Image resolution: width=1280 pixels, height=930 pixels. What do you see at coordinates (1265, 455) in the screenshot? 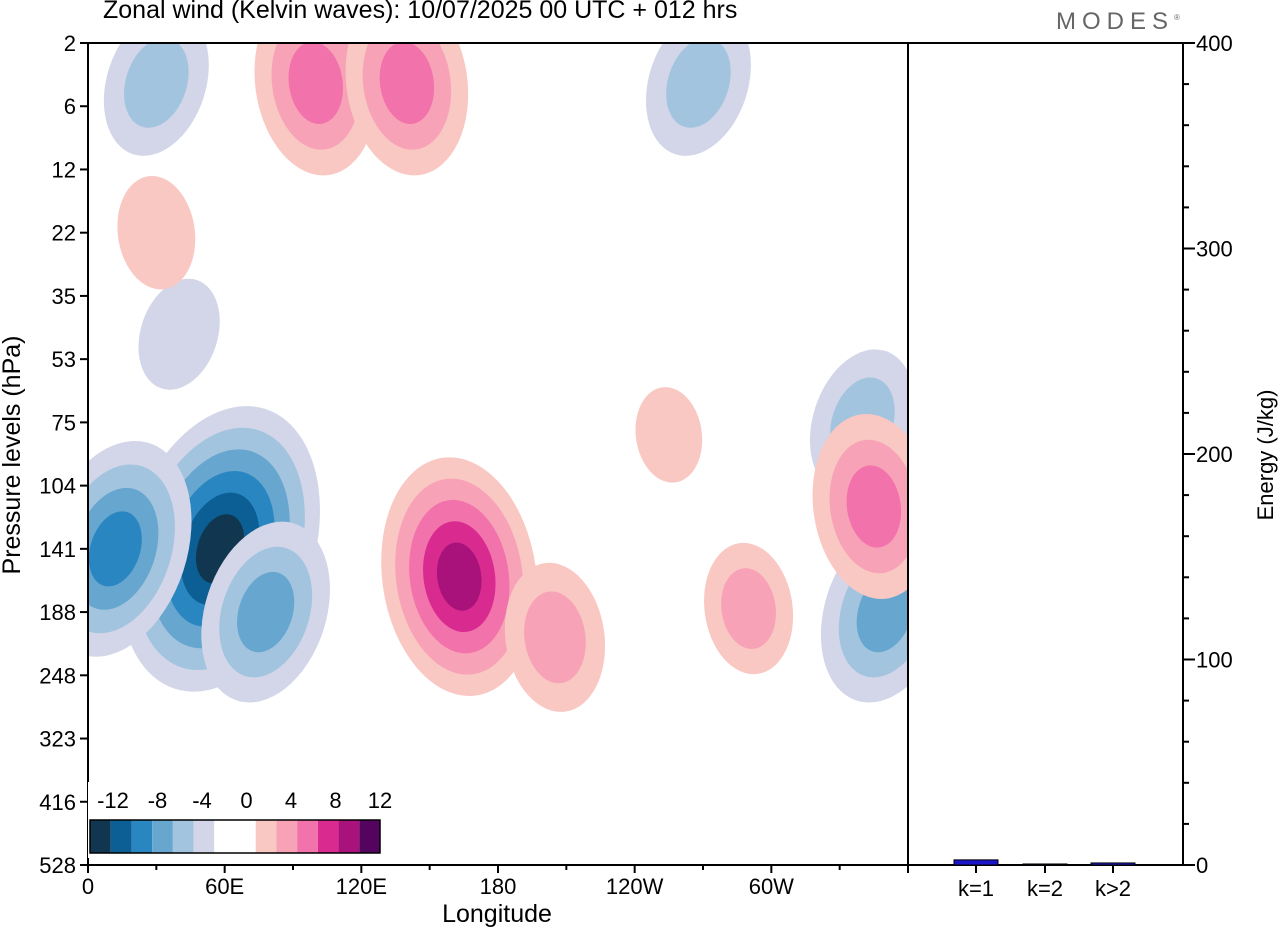
I see `energy-axis-label: Energy (J/kg)` at bounding box center [1265, 455].